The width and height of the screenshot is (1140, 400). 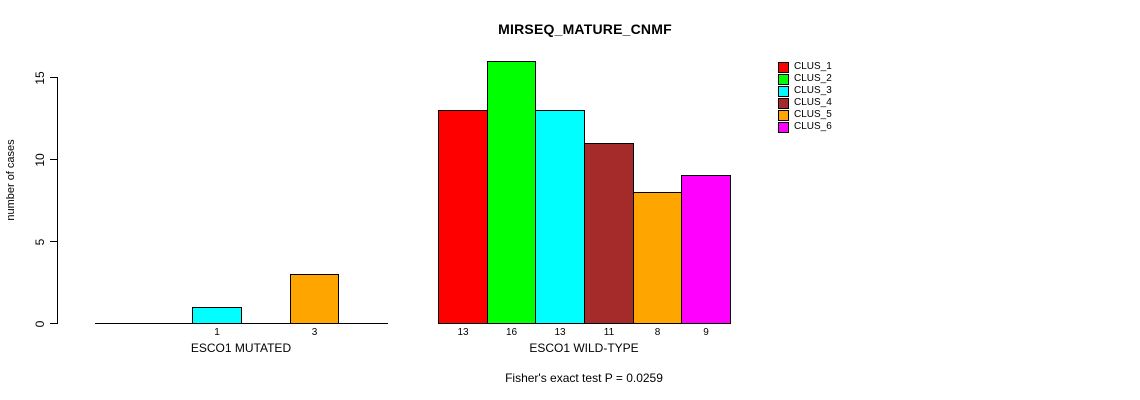 I want to click on bar-value-label: 11, so click(x=609, y=332).